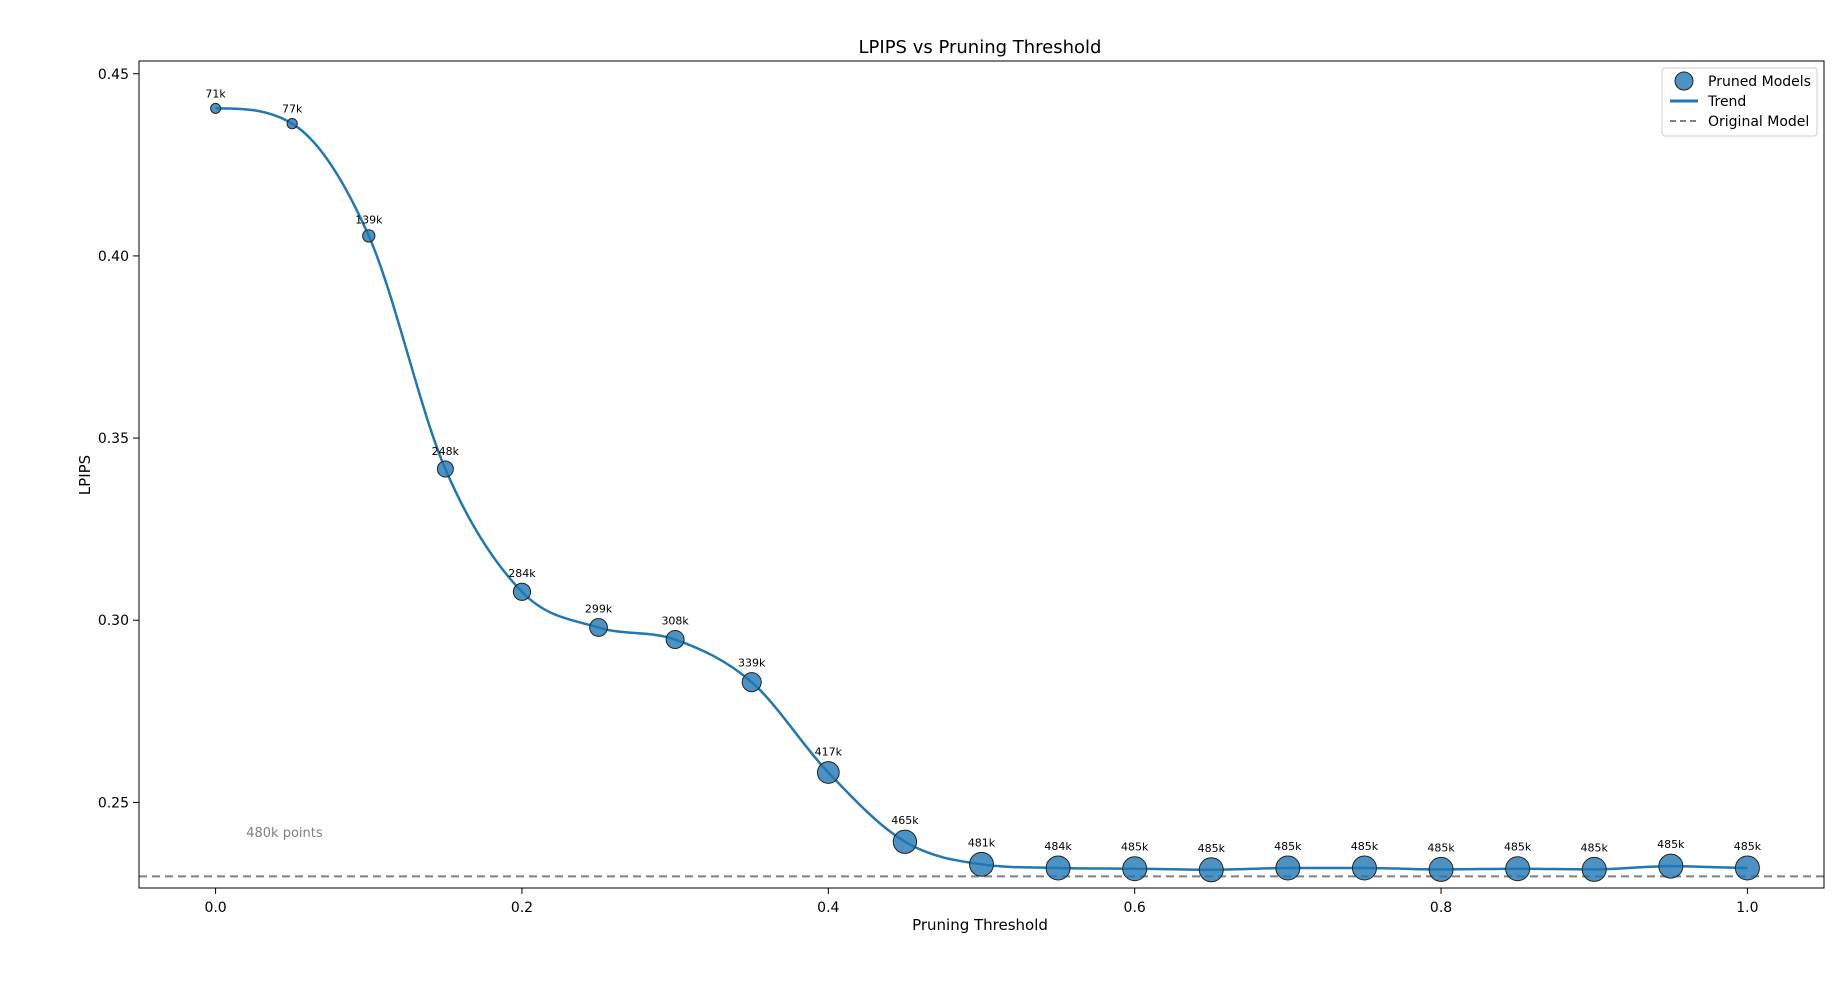 Image resolution: width=1846 pixels, height=982 pixels. I want to click on chart-title: LPIPS vs Pruning Threshold, so click(980, 47).